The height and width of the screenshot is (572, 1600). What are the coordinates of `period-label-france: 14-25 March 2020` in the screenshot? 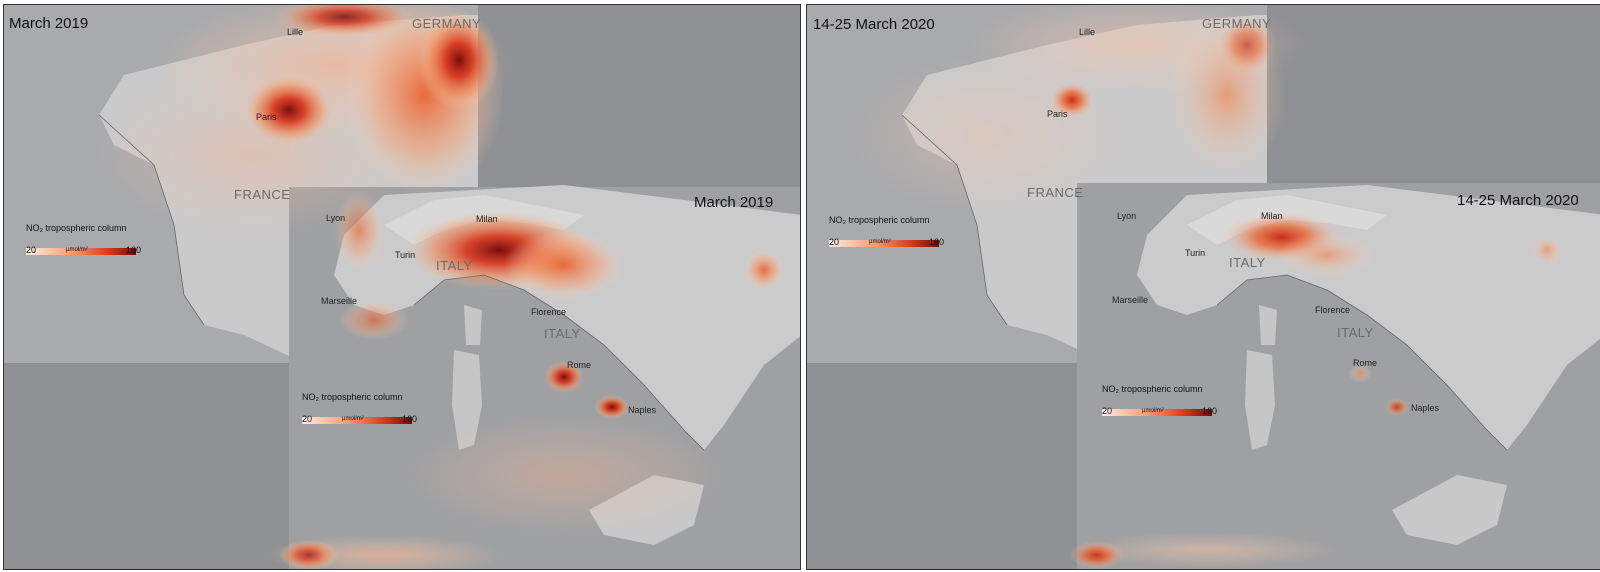 It's located at (874, 24).